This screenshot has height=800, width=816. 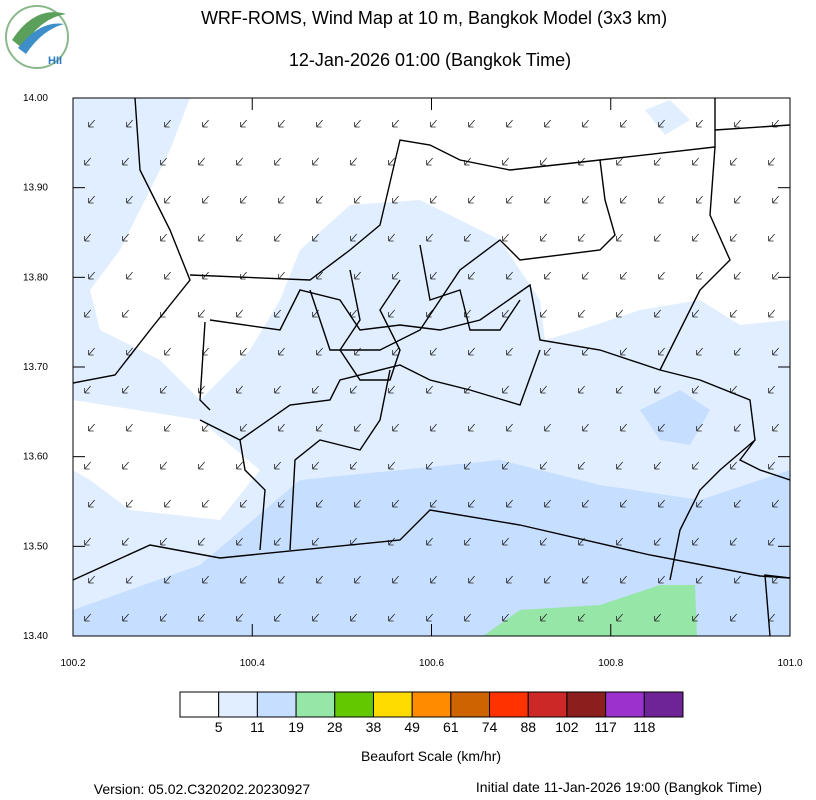 I want to click on y-tick-label: 13.40, so click(x=35, y=636).